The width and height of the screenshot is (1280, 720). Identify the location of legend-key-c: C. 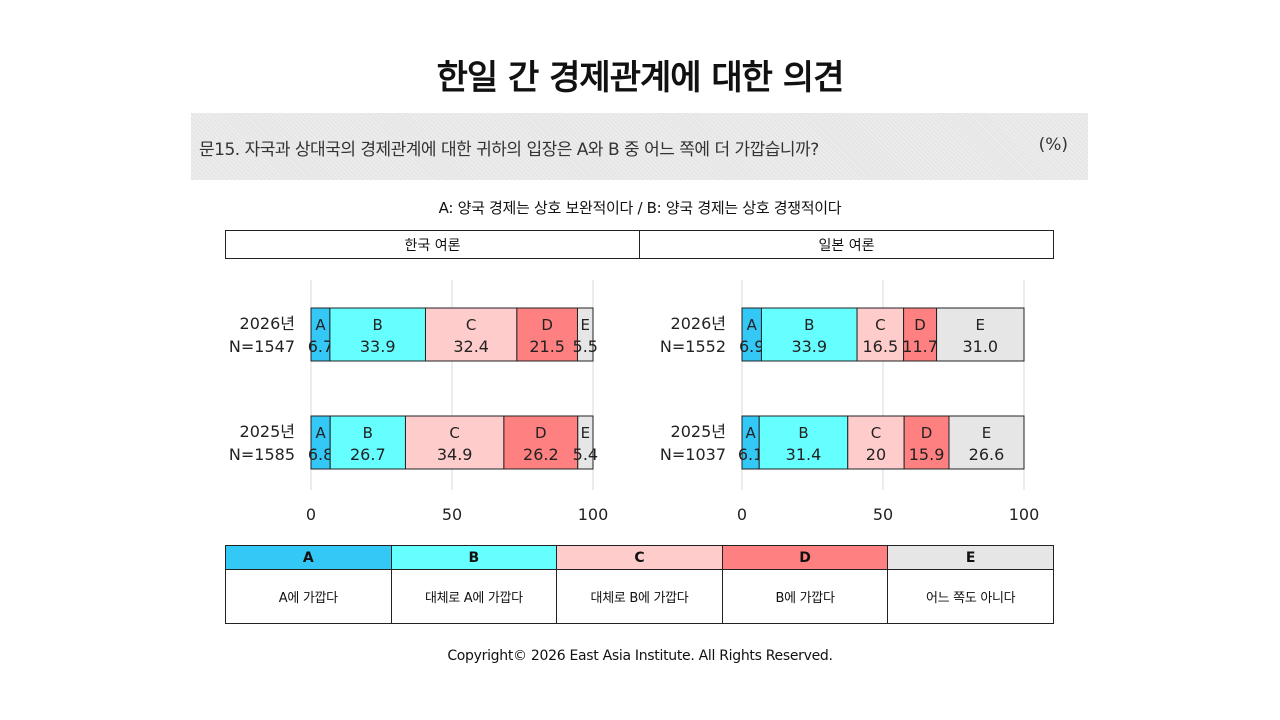
(639, 558).